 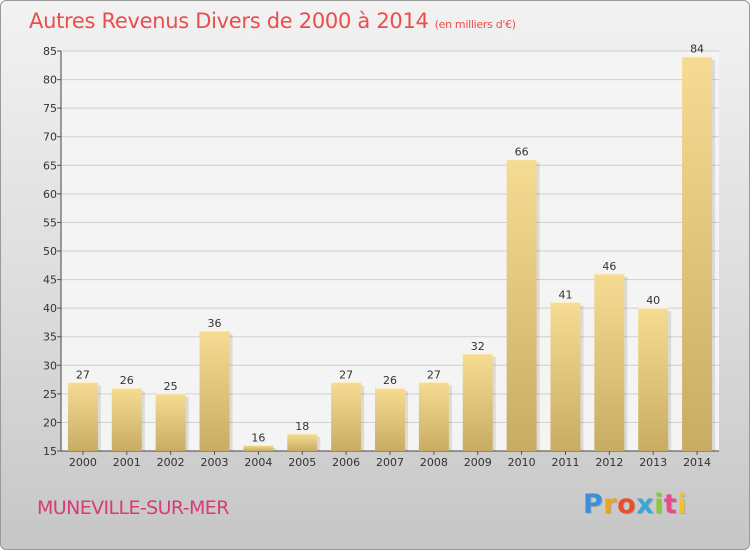 I want to click on x-tick-label: 2013, so click(x=653, y=462).